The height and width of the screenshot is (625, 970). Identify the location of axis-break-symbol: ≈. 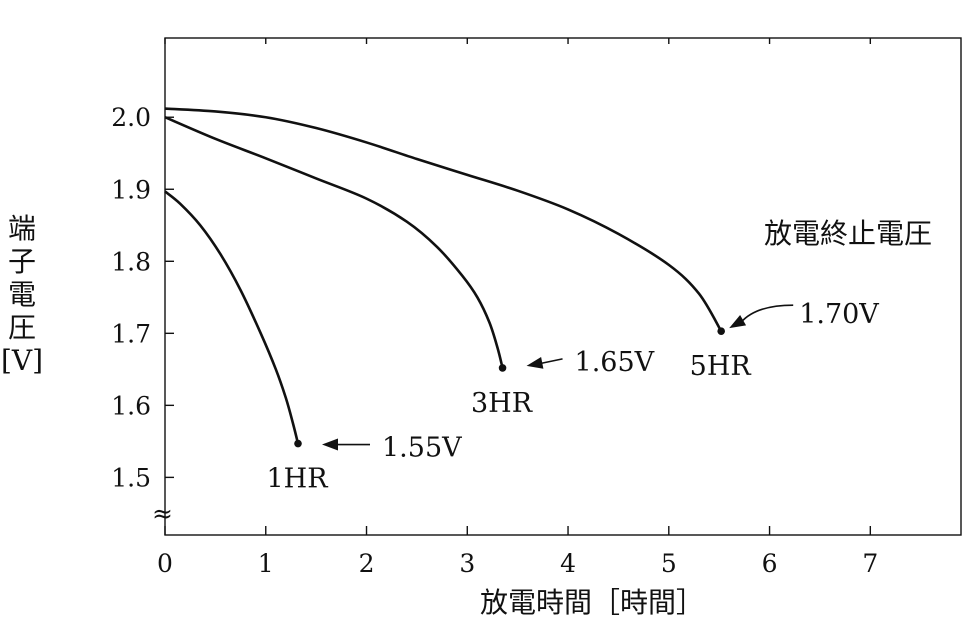
(162, 513).